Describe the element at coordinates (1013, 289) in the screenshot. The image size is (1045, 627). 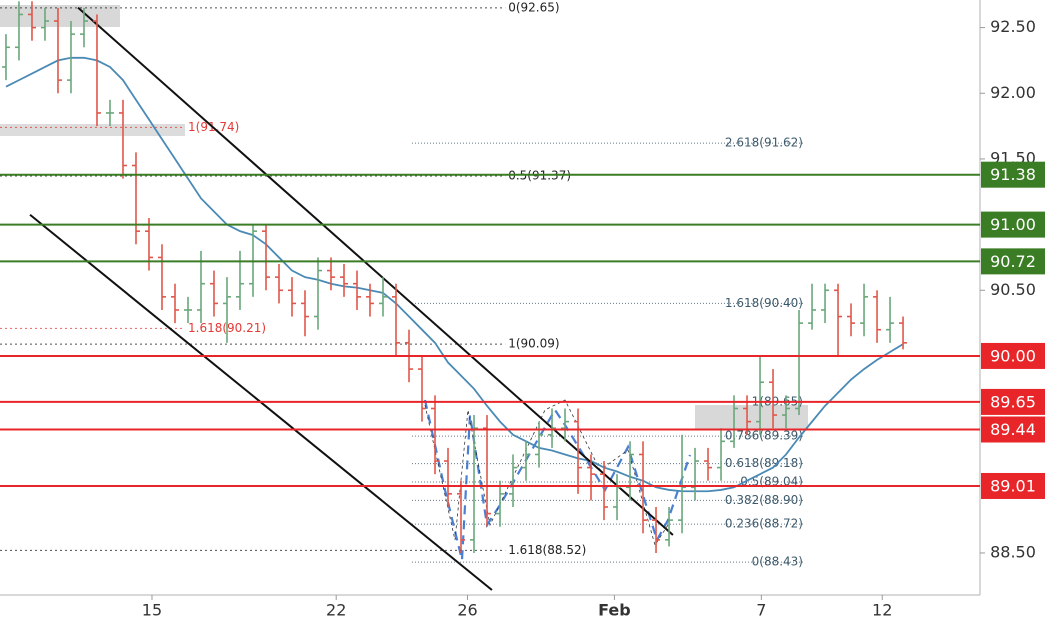
I see `y-tick-label: 90.50` at that location.